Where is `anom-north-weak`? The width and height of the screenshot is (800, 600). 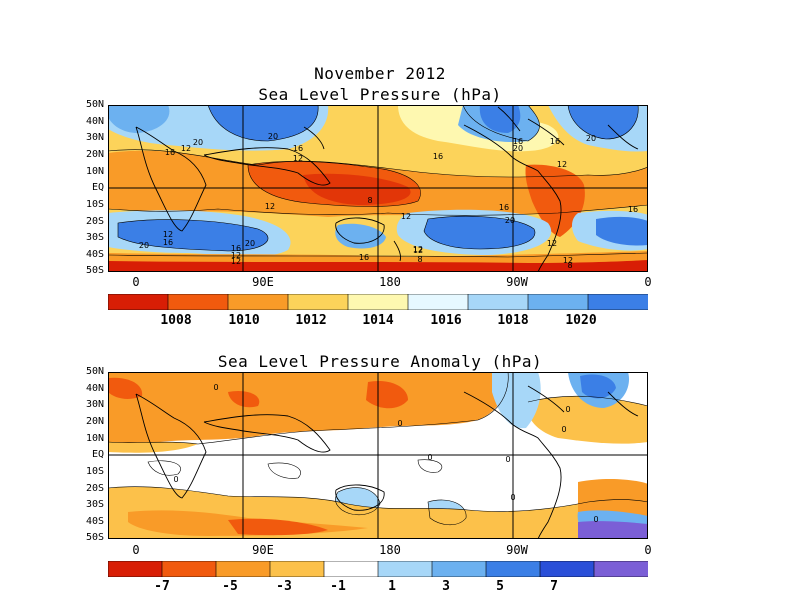
anom-north-weak is located at coordinates (153, 447).